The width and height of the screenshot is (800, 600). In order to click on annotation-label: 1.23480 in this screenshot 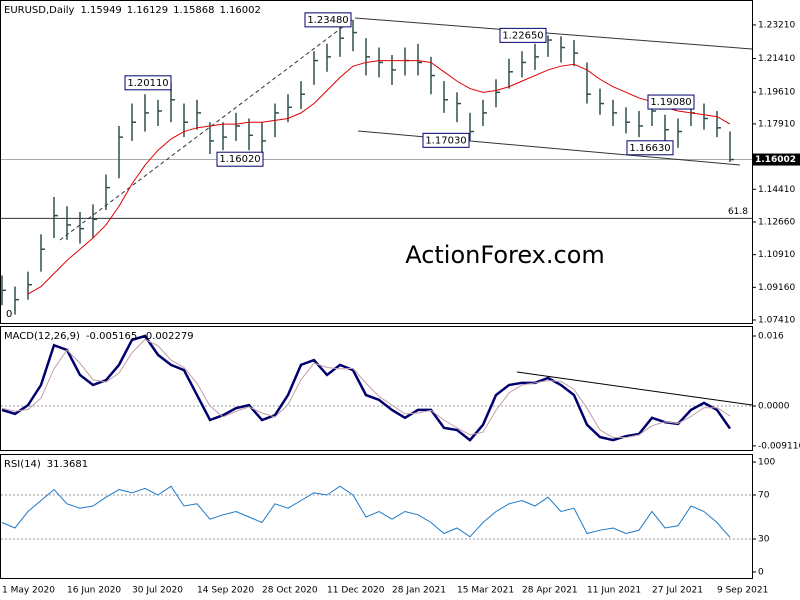, I will do `click(327, 20)`.